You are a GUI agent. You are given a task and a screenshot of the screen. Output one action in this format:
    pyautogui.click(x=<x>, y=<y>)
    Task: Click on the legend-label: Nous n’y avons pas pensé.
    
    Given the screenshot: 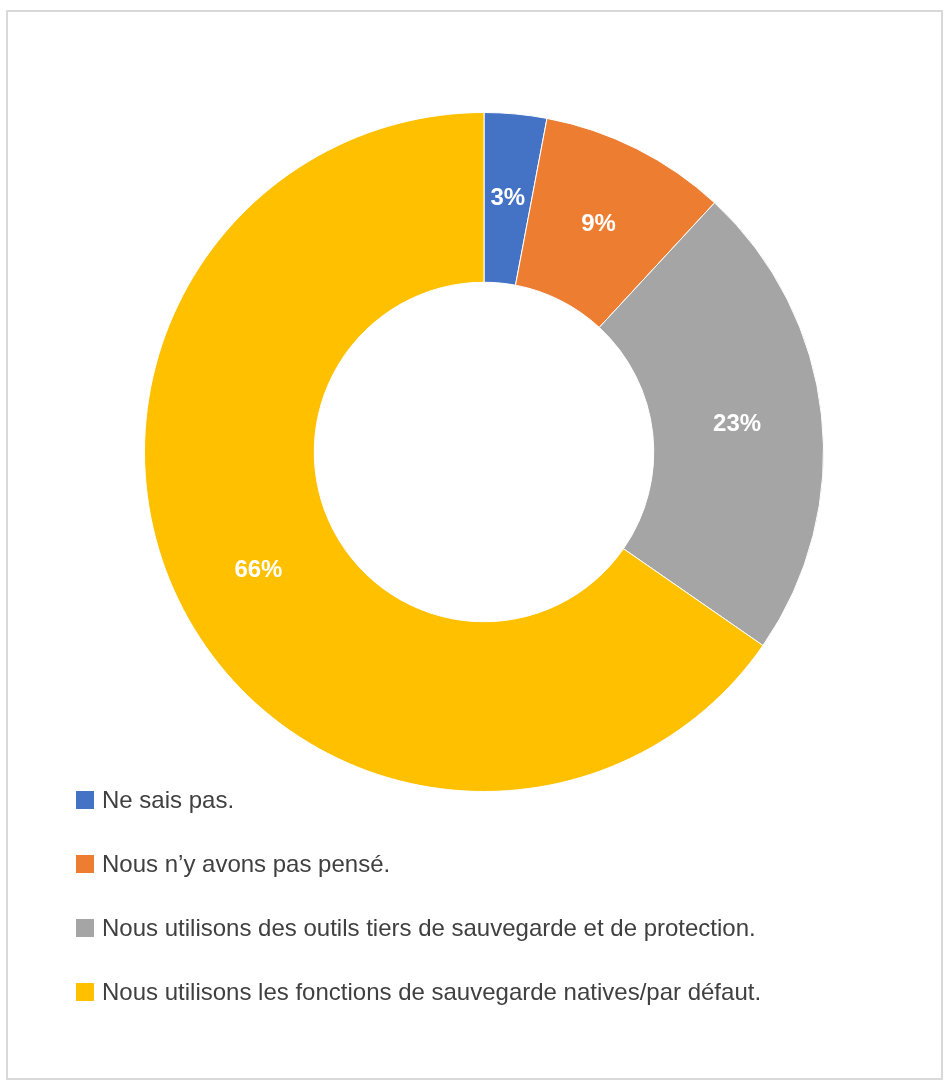 What is the action you would take?
    pyautogui.click(x=246, y=864)
    